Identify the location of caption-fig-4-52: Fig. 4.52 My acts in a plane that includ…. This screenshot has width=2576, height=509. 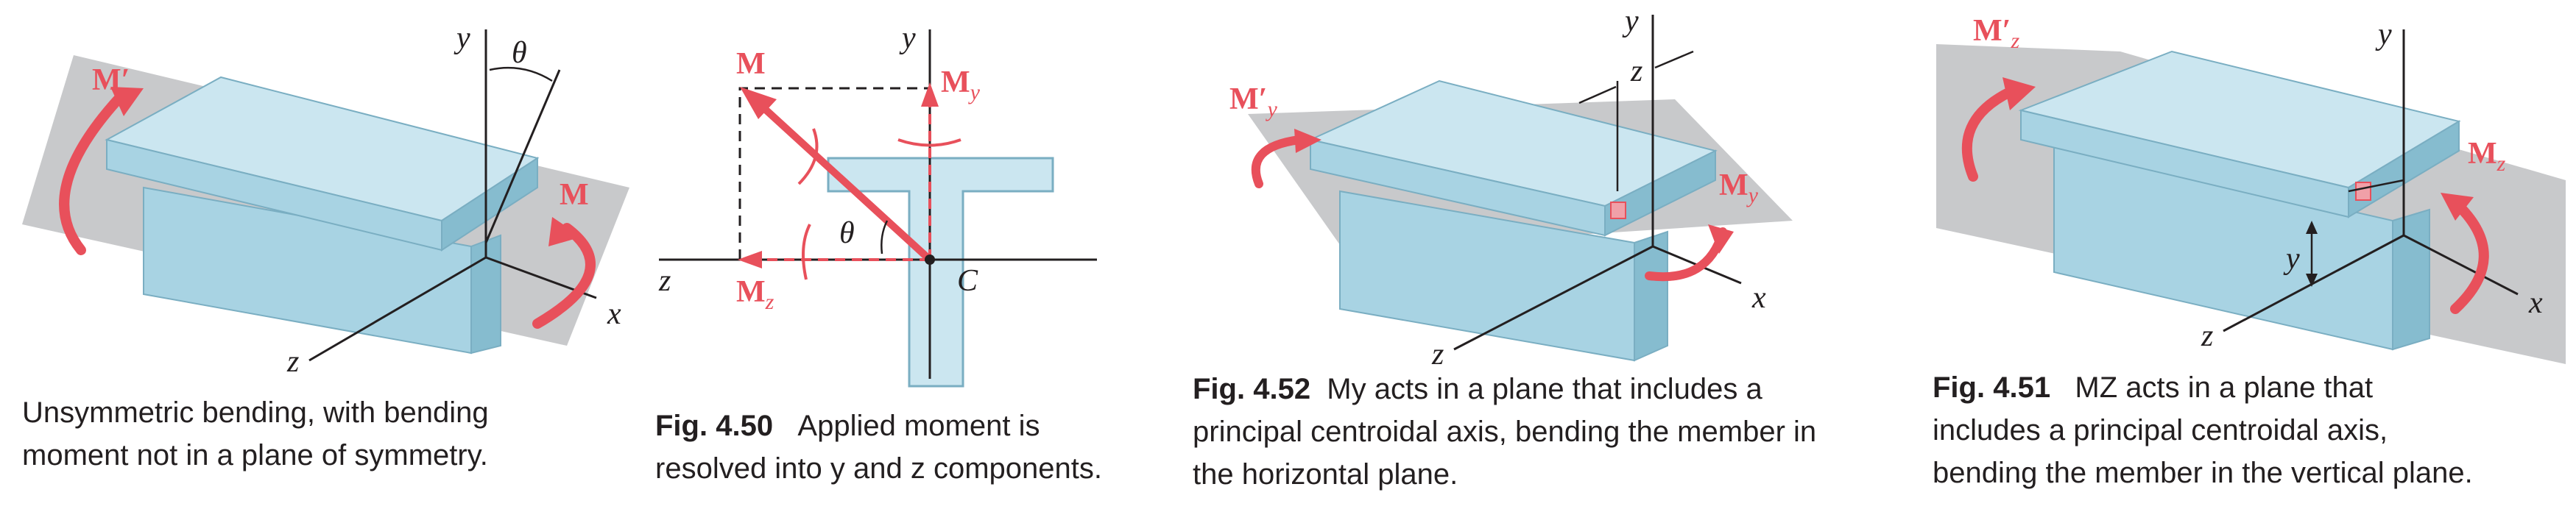
(1546, 432).